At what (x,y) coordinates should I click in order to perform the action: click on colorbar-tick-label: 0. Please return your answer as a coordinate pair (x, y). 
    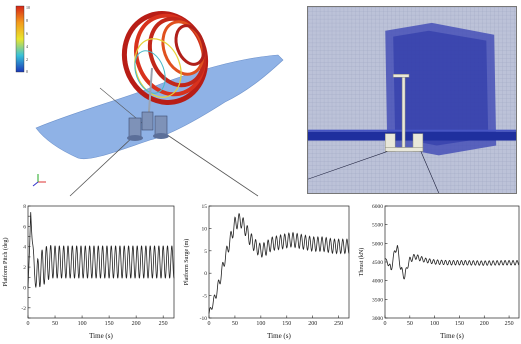
    Looking at the image, I should click on (27, 71).